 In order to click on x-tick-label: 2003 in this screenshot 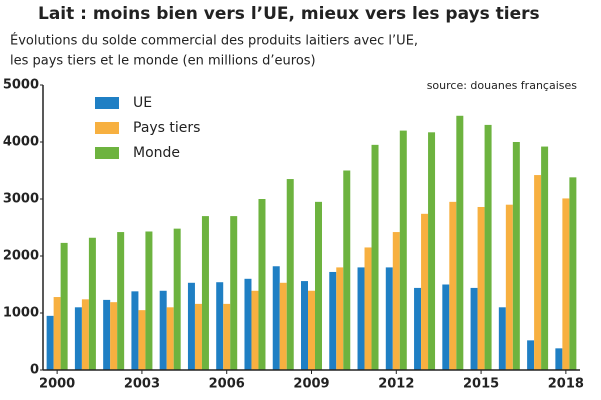, I will do `click(142, 384)`.